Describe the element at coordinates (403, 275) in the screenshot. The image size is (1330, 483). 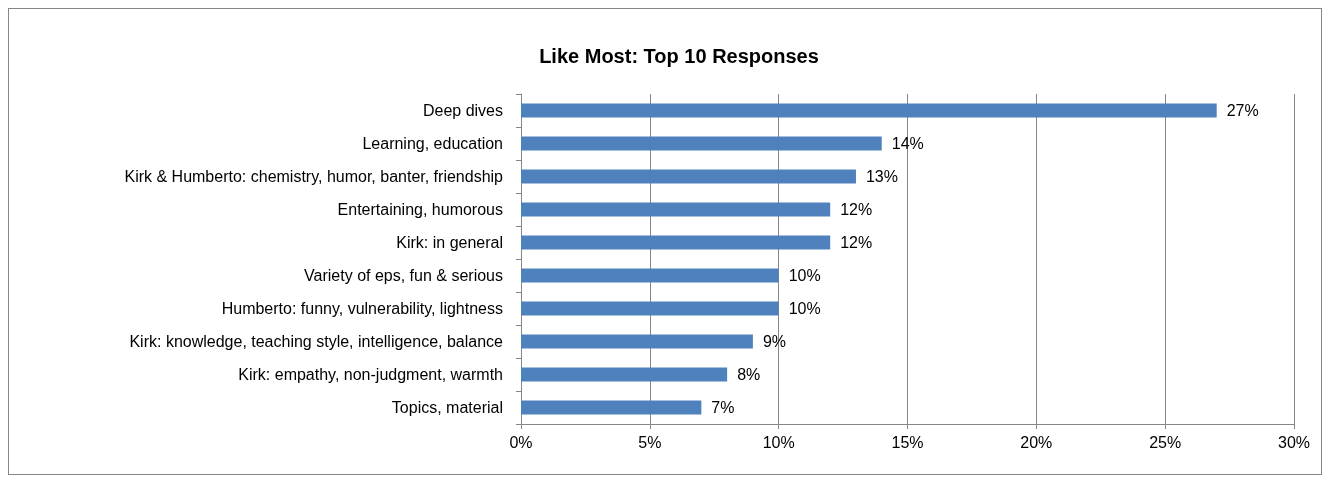
I see `y-tick-label: Variety of eps, fun & serious` at that location.